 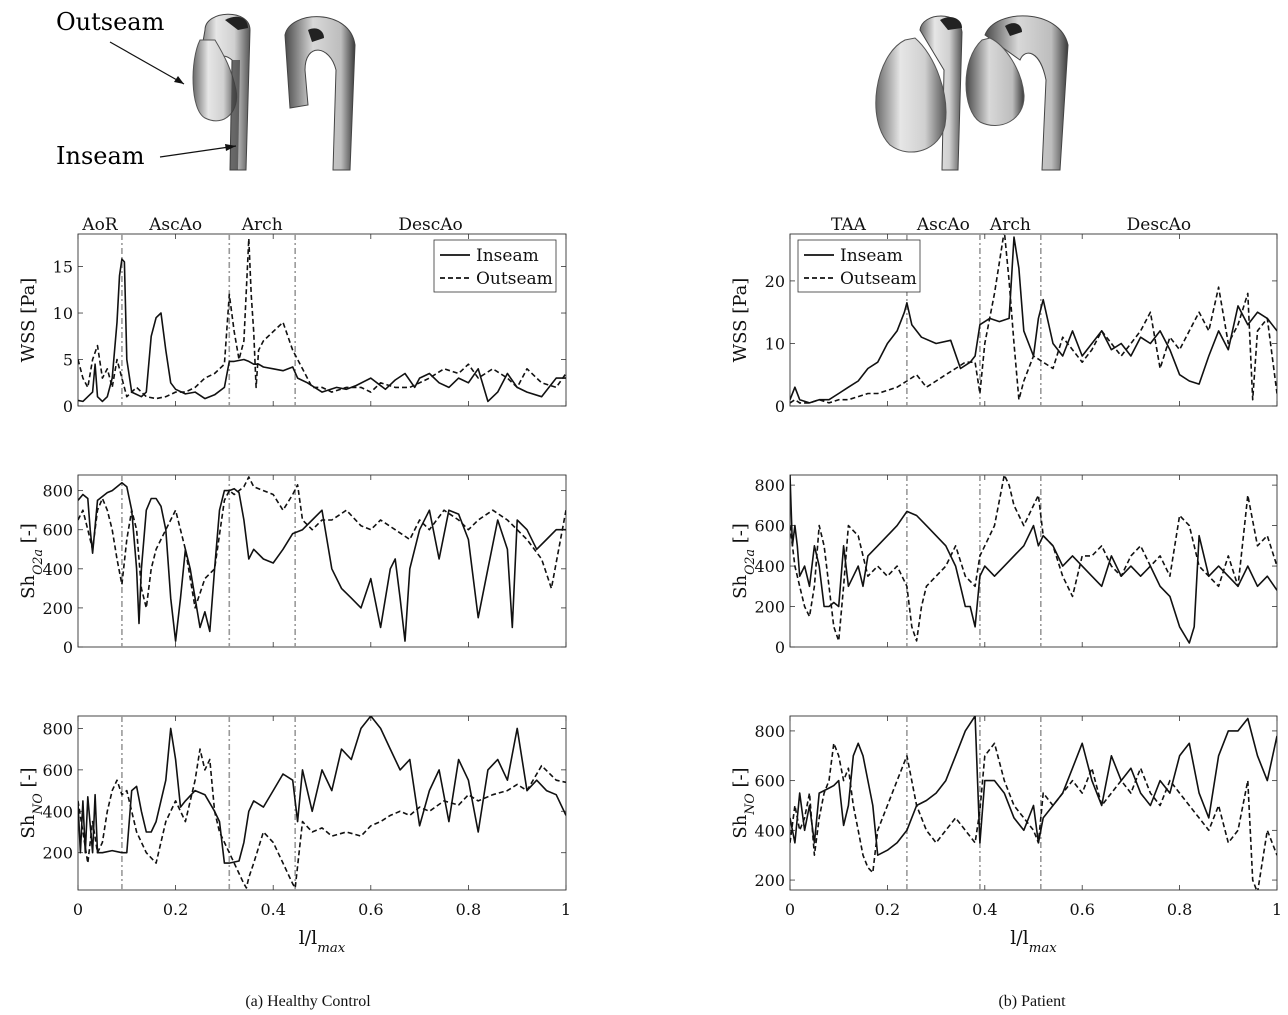 What do you see at coordinates (740, 320) in the screenshot?
I see `chart-b1-ylabel: WSS [Pa]` at bounding box center [740, 320].